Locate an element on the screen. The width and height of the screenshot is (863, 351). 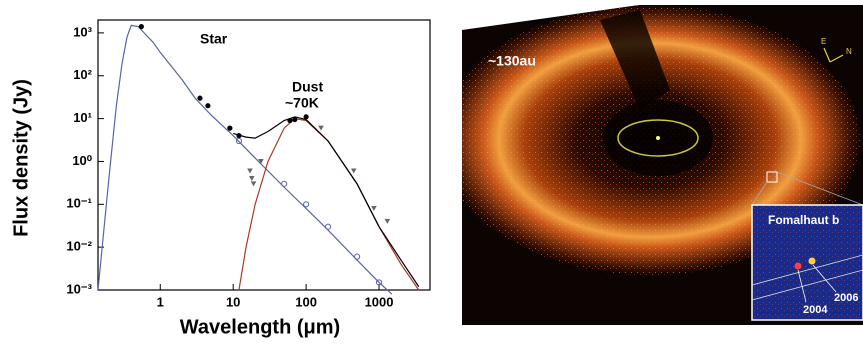
planet-2004 is located at coordinates (798, 266).